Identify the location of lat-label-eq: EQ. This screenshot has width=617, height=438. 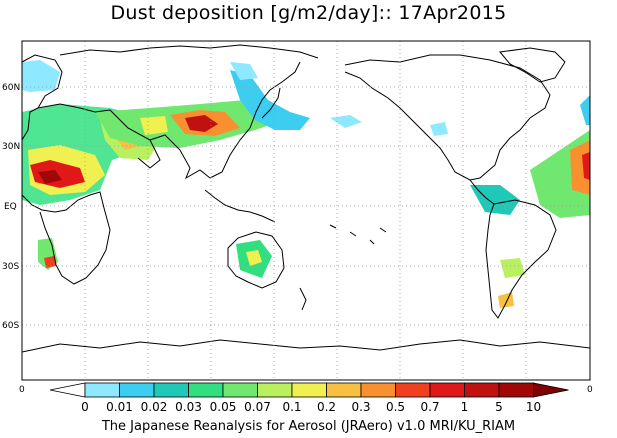
(10, 207).